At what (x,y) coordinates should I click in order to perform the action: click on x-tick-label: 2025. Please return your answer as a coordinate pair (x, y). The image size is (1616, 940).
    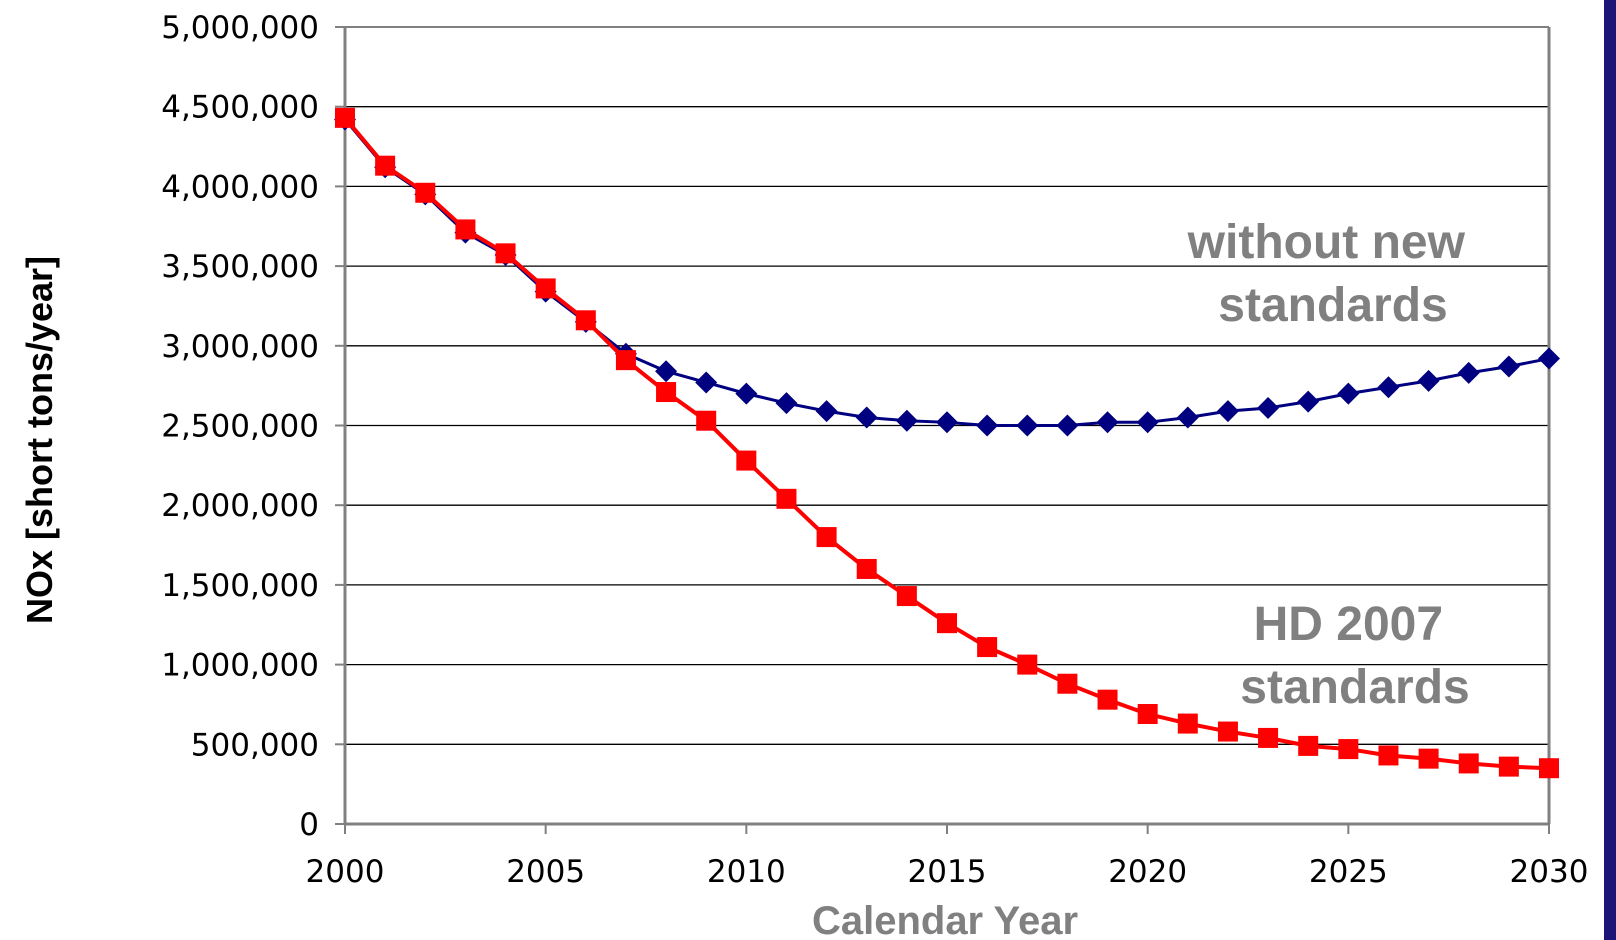
    Looking at the image, I should click on (1348, 872).